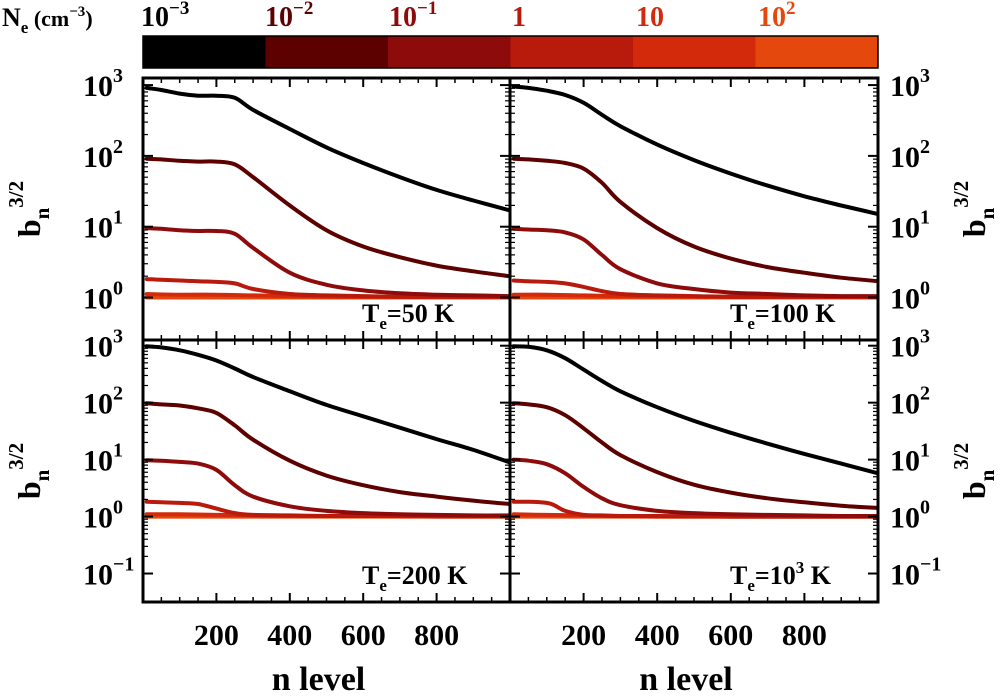 The image size is (1000, 696). What do you see at coordinates (421, 313) in the screenshot?
I see `temperature-label-value: =50 K` at bounding box center [421, 313].